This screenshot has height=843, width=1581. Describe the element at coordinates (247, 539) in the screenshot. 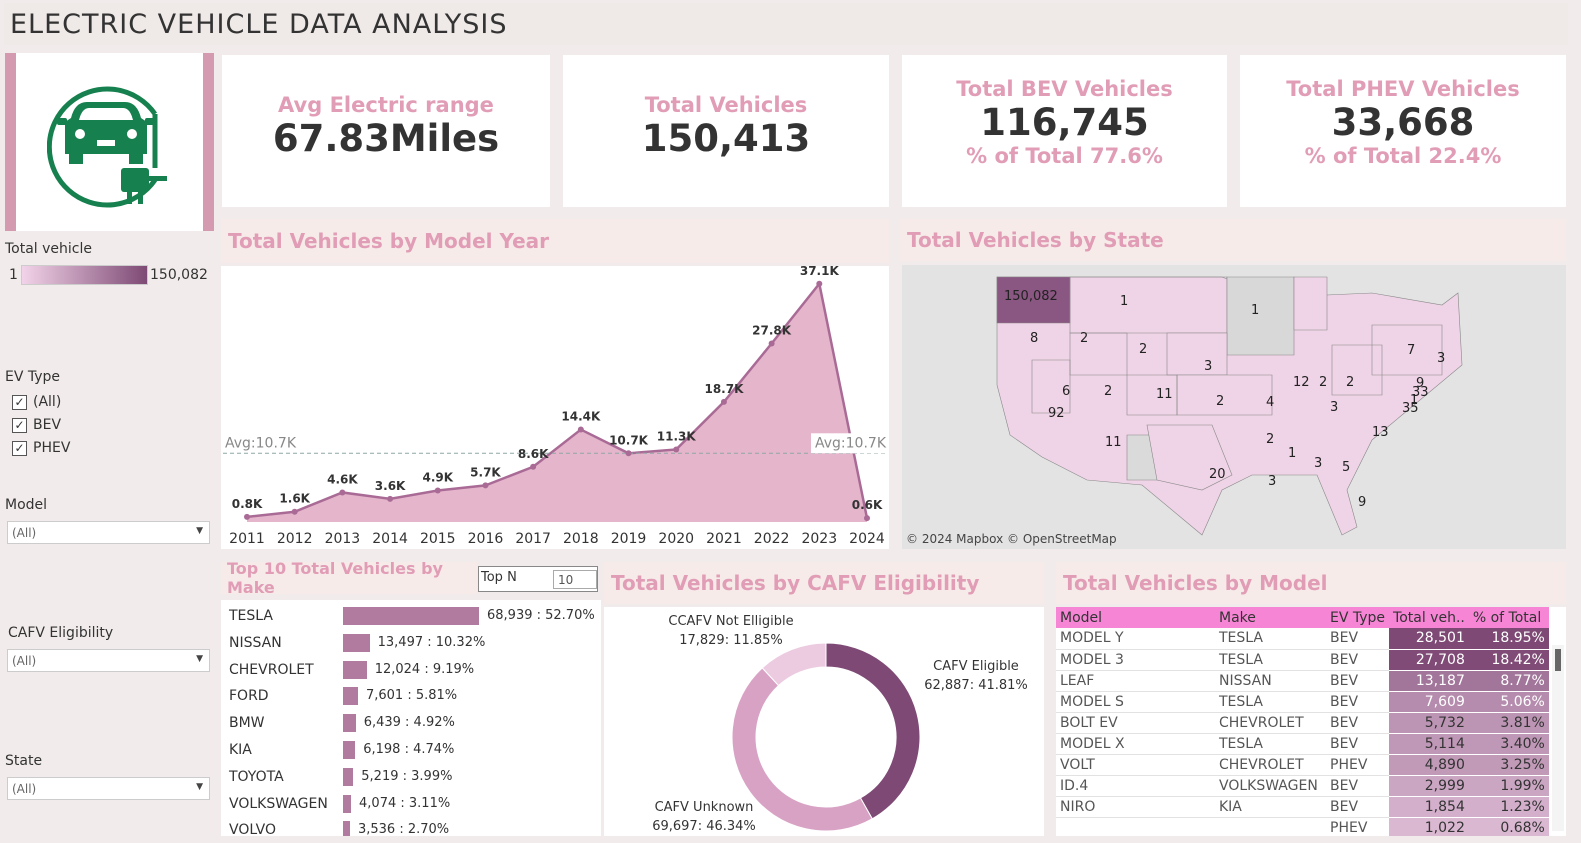

I see `x-tick-label: 2011` at that location.